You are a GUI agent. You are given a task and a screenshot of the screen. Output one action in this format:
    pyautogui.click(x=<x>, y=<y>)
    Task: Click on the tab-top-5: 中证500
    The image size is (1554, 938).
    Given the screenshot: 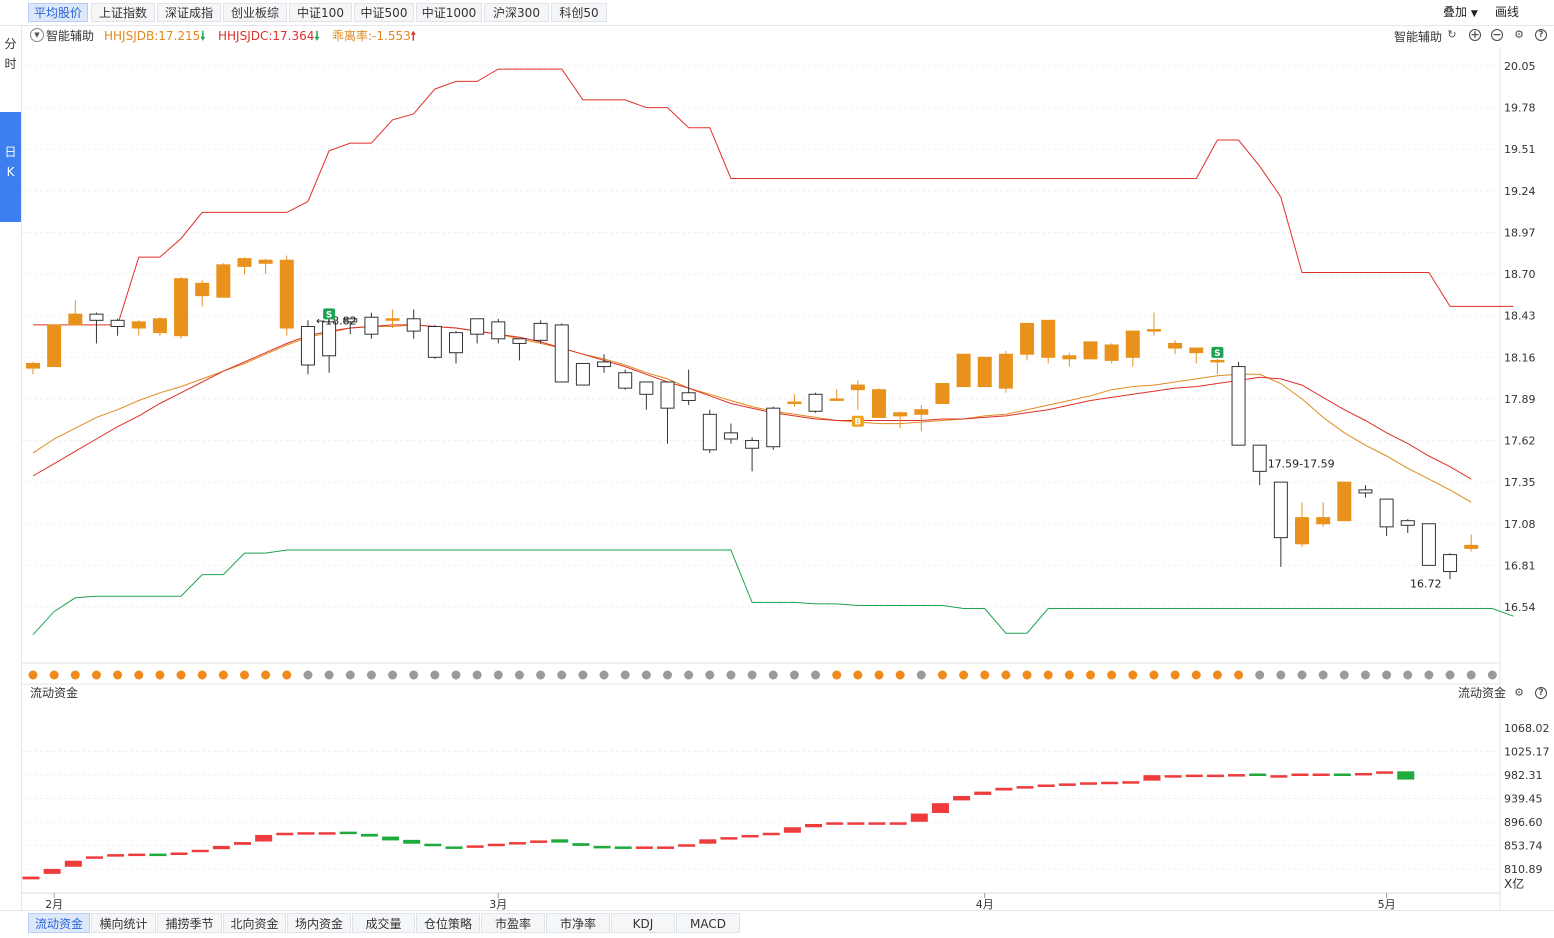 What is the action you would take?
    pyautogui.click(x=384, y=12)
    